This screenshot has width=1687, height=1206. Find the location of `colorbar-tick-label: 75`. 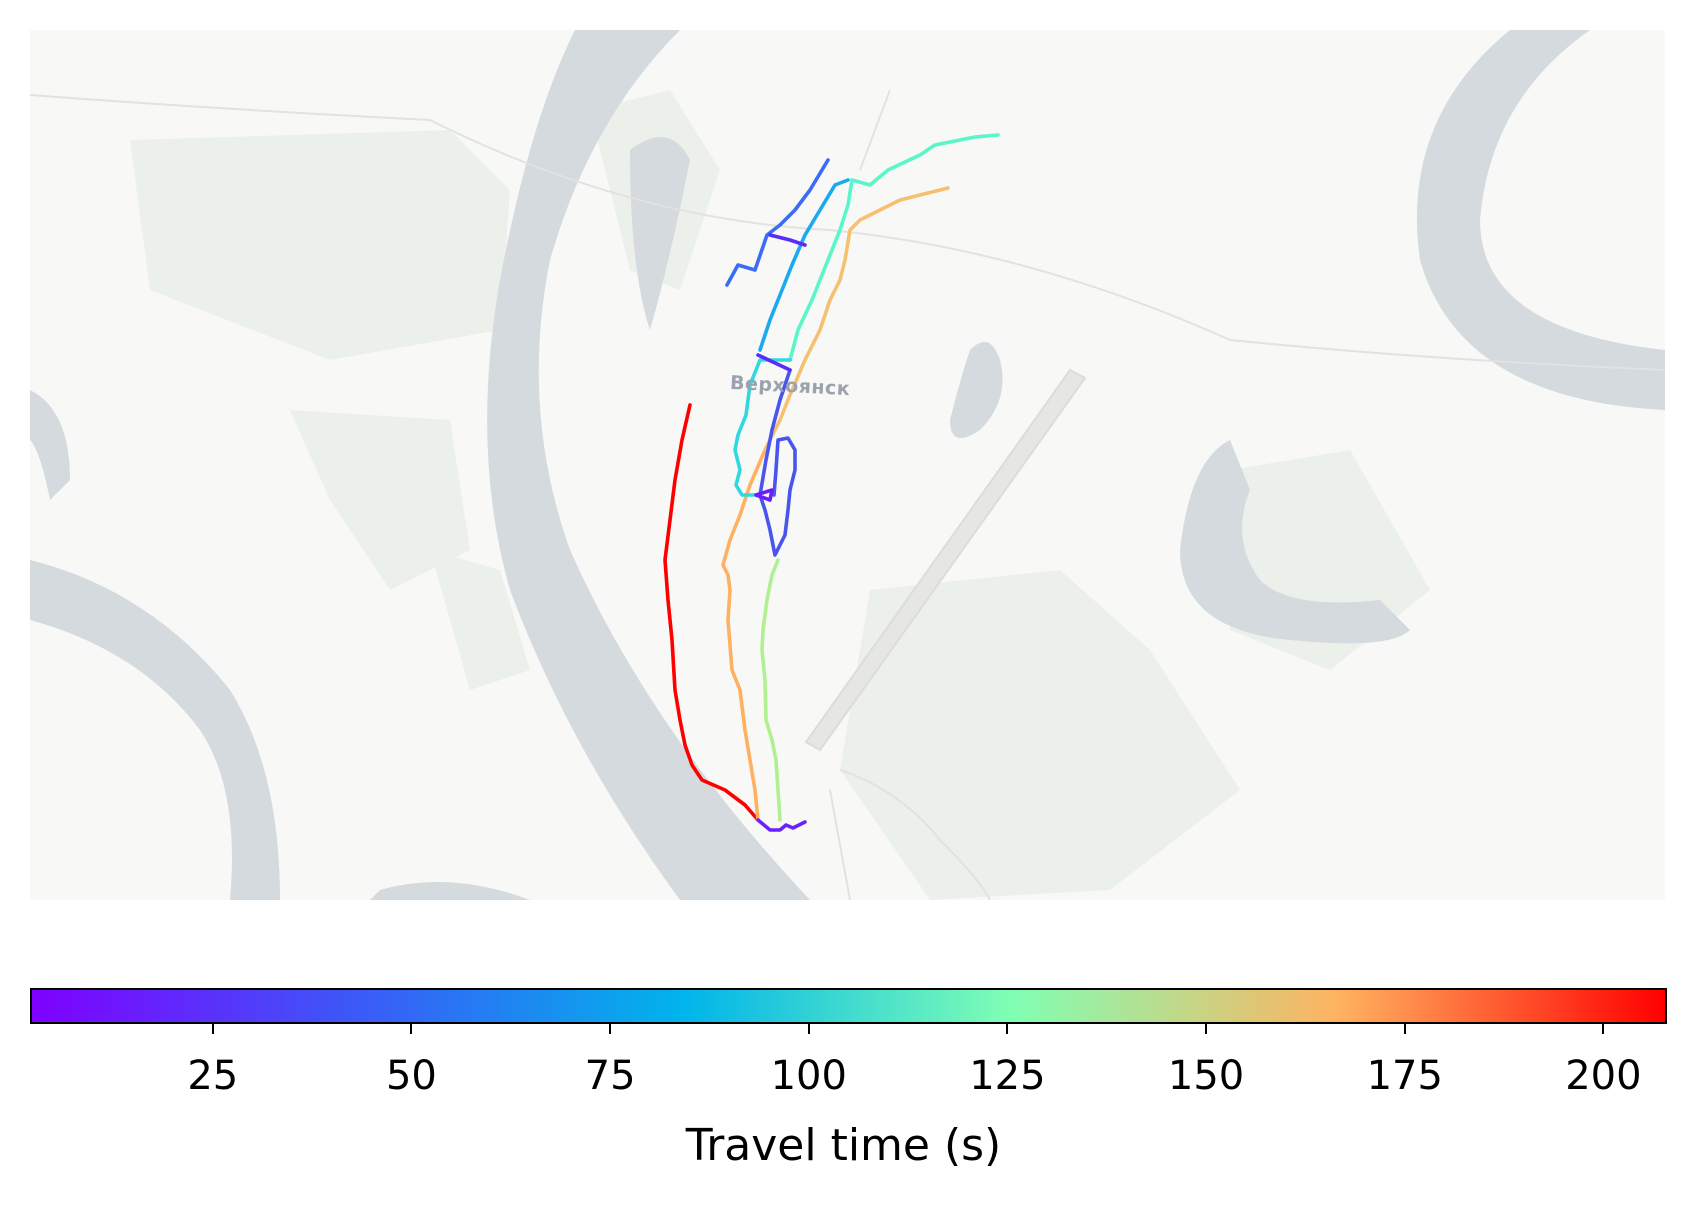

colorbar-tick-label: 75 is located at coordinates (610, 1076).